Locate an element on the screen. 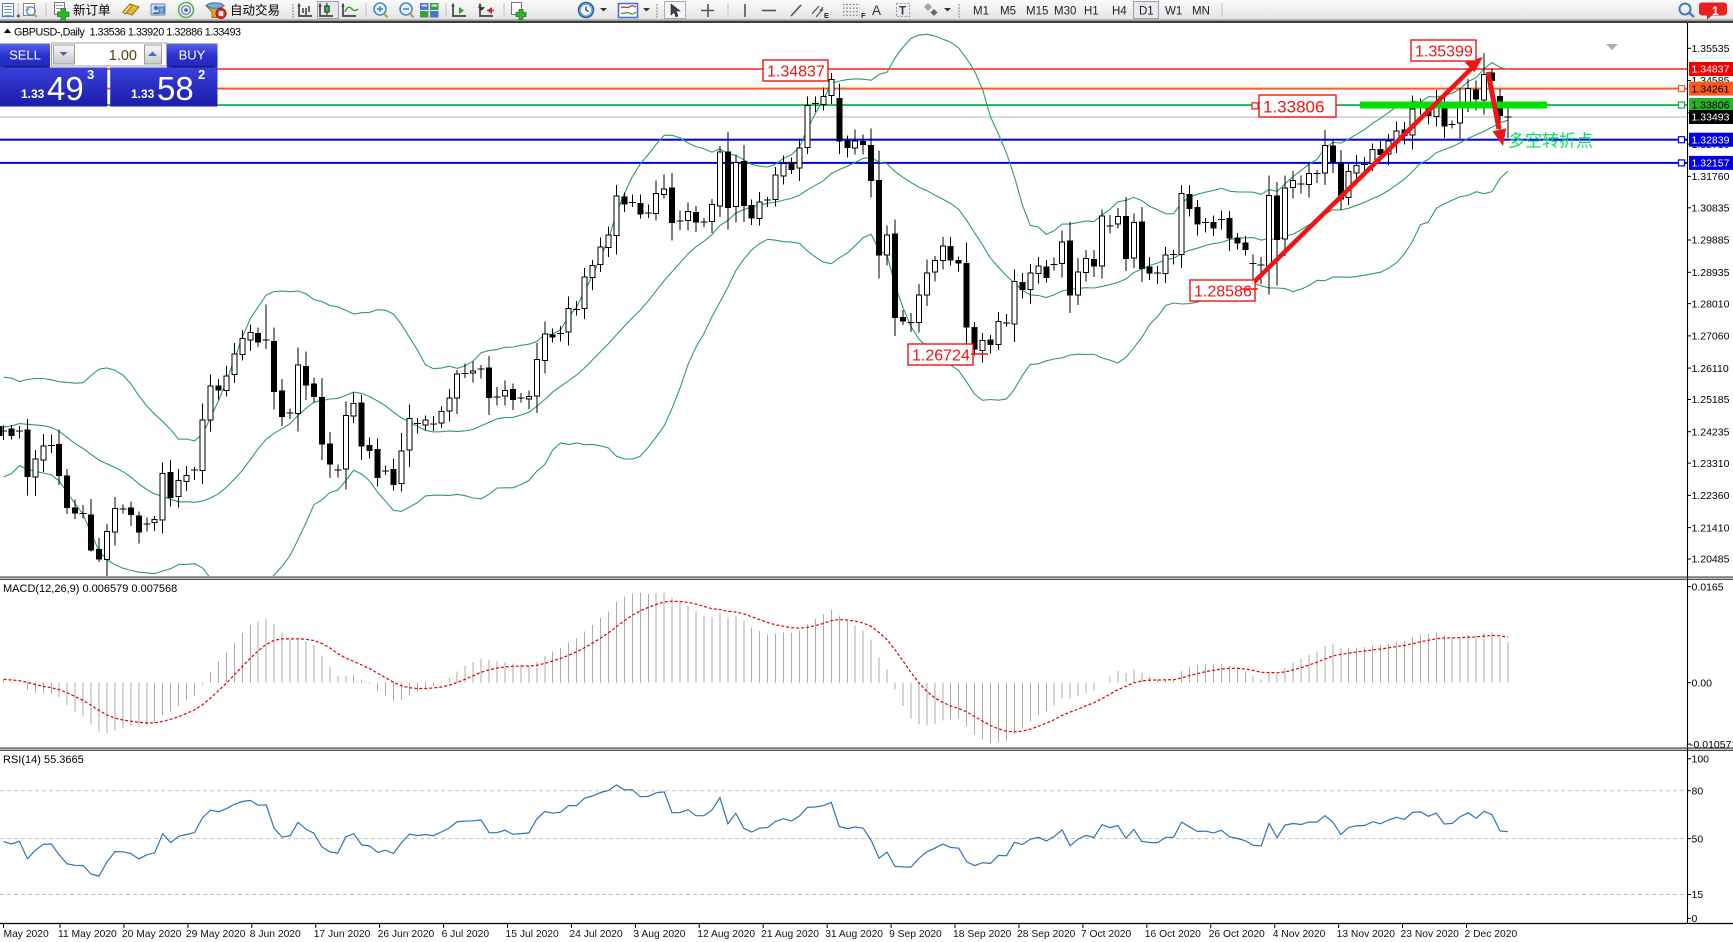 Image resolution: width=1733 pixels, height=942 pixels. svg-text: 0.0165 is located at coordinates (1708, 587).